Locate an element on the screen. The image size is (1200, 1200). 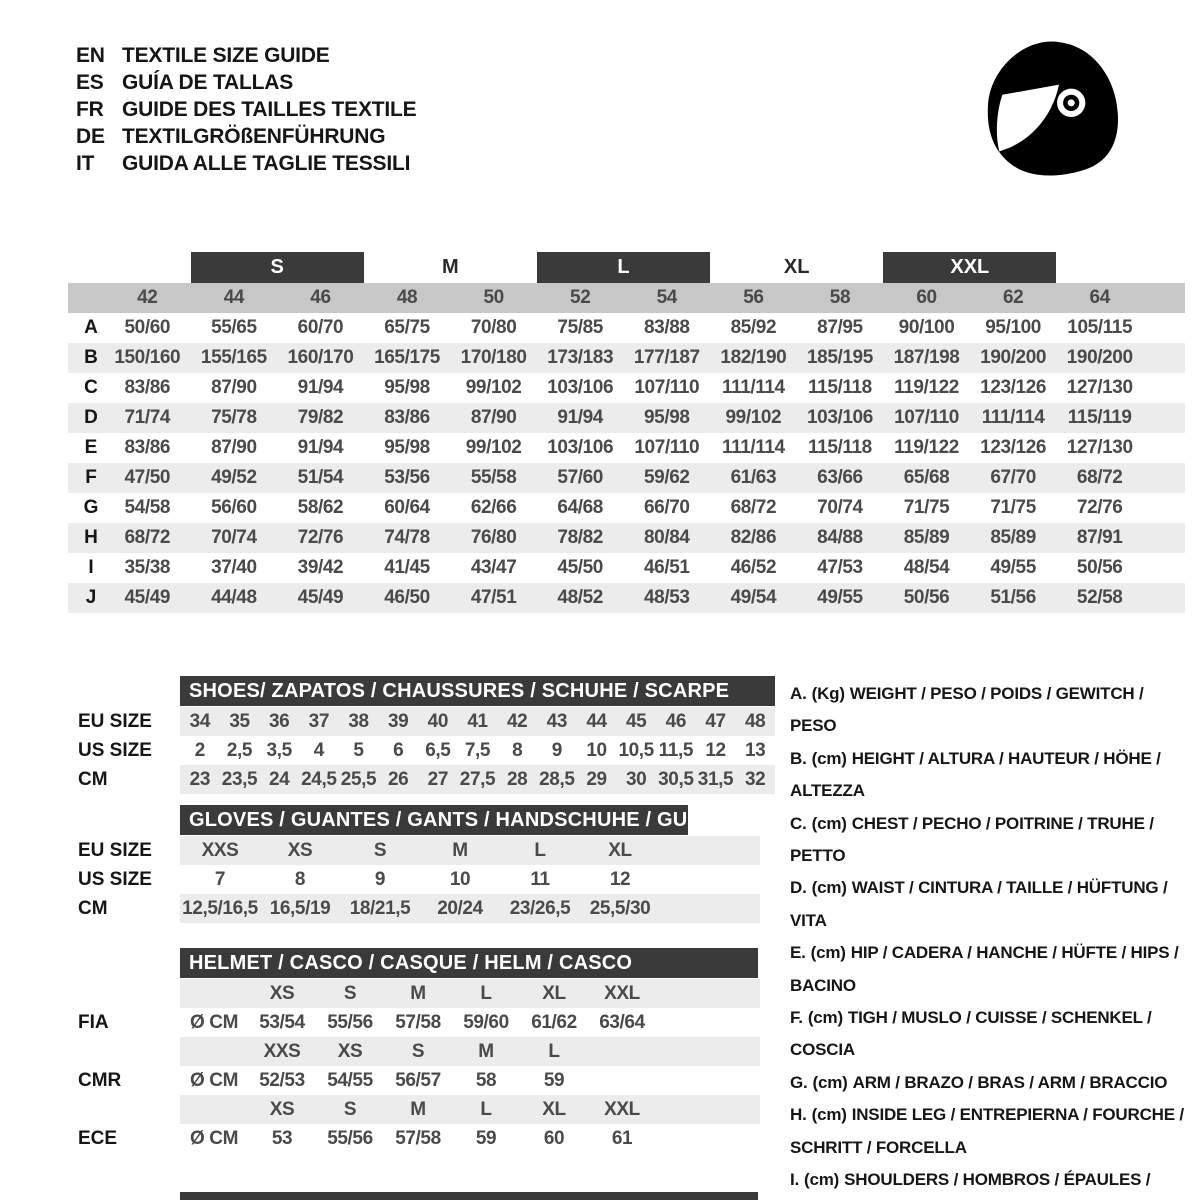
measure-row-label: D is located at coordinates (91, 417).